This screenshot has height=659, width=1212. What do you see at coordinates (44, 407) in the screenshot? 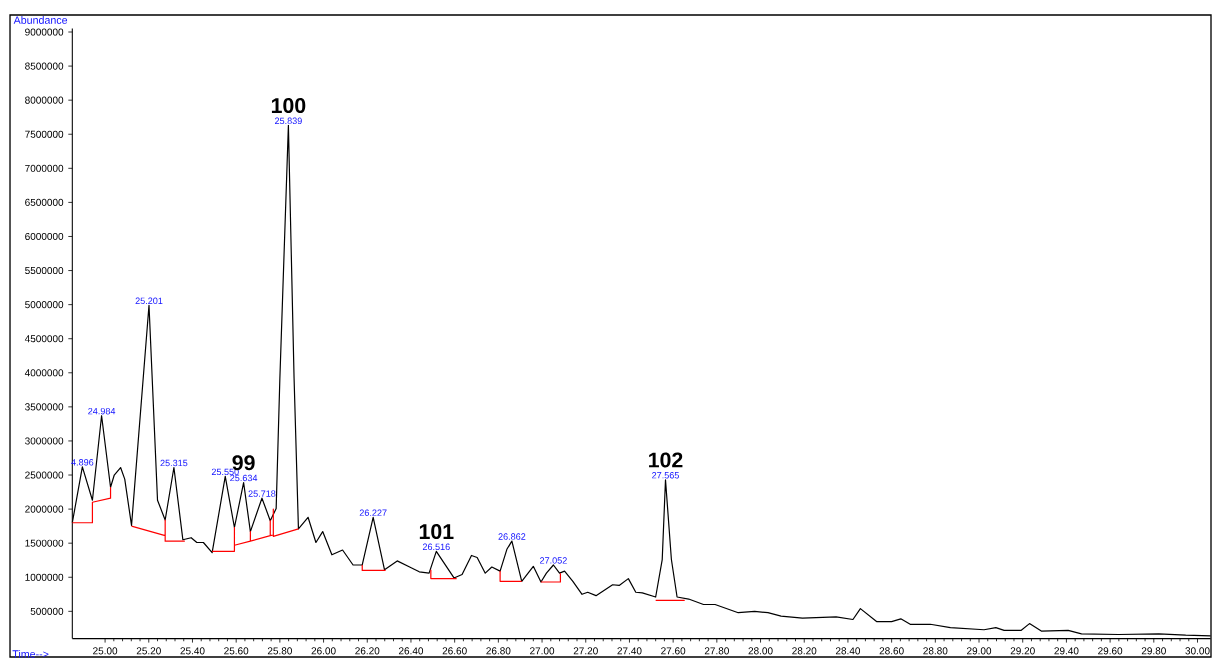
I see `y-tick-label: 3500000` at bounding box center [44, 407].